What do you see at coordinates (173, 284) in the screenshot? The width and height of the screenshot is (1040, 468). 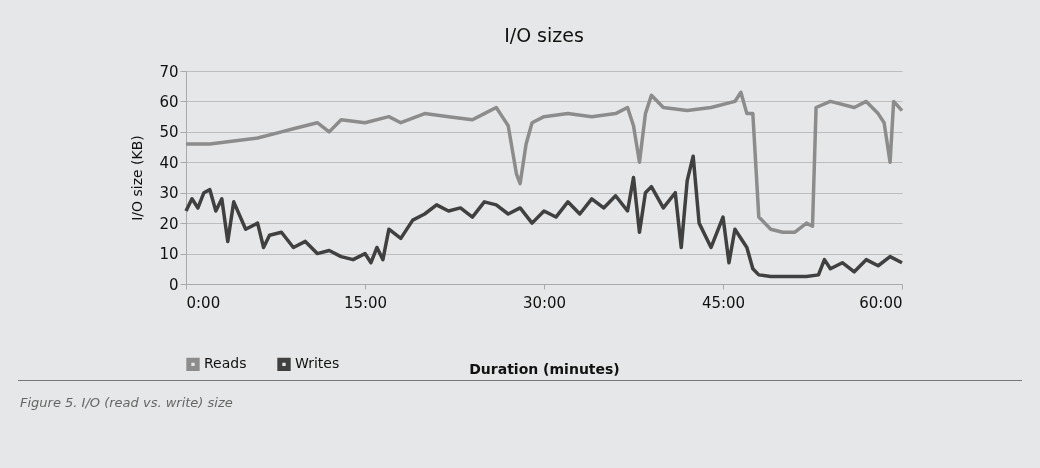 I see `y-tick-label: 0` at bounding box center [173, 284].